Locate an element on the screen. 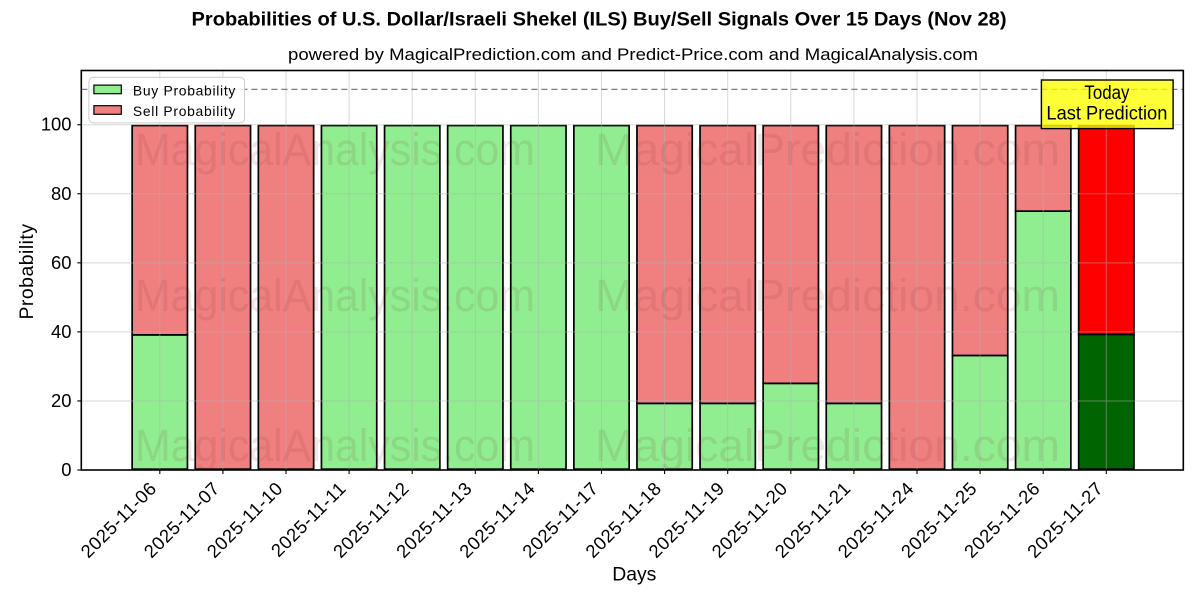 The width and height of the screenshot is (1200, 600). svg-text: Probability is located at coordinates (27, 271).